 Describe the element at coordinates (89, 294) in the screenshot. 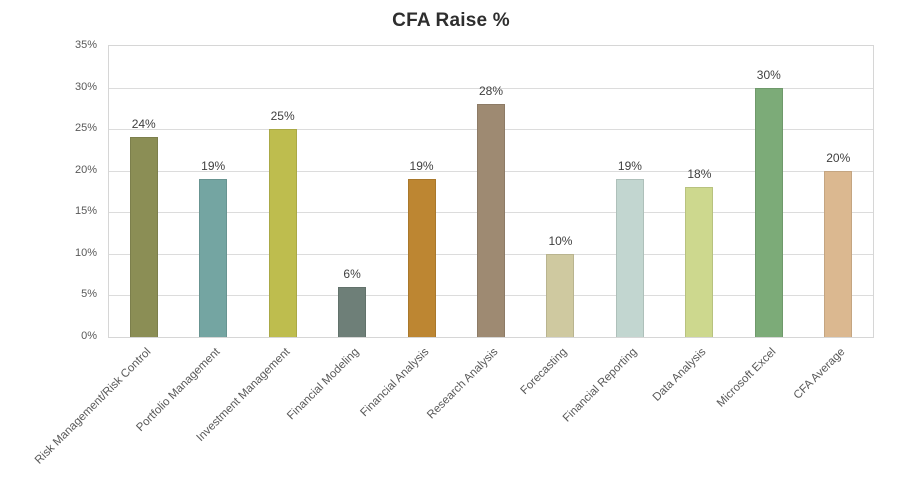

I see `y-axis-tick-label: 5%` at that location.